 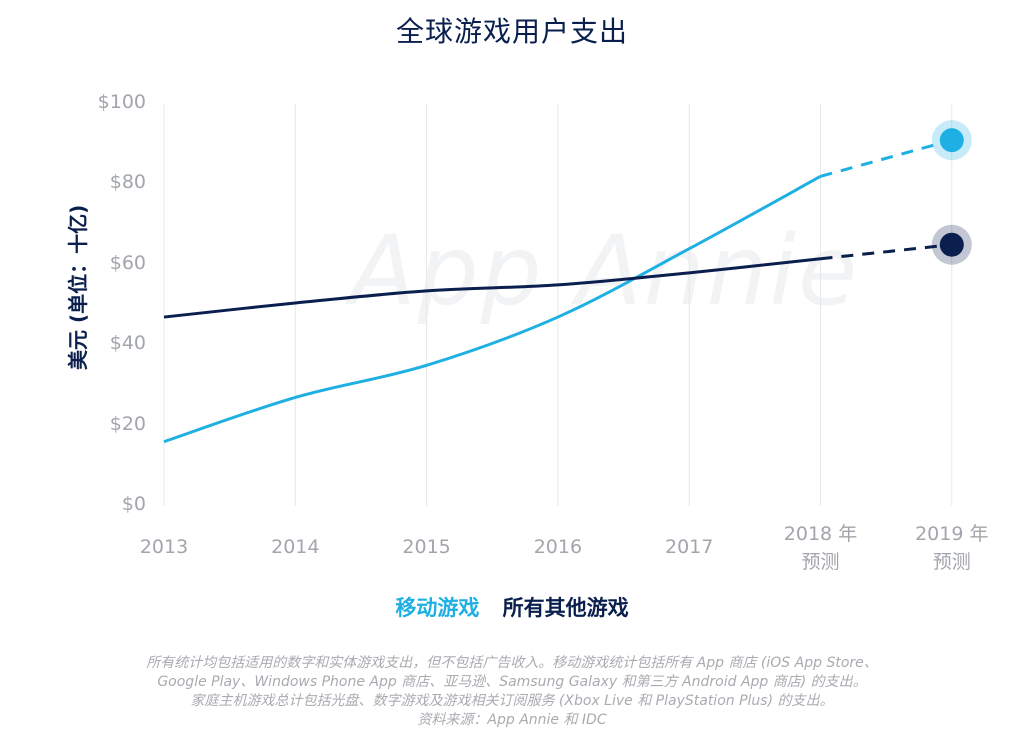 What do you see at coordinates (886, 252) in the screenshot?
I see `series-forecast-other` at bounding box center [886, 252].